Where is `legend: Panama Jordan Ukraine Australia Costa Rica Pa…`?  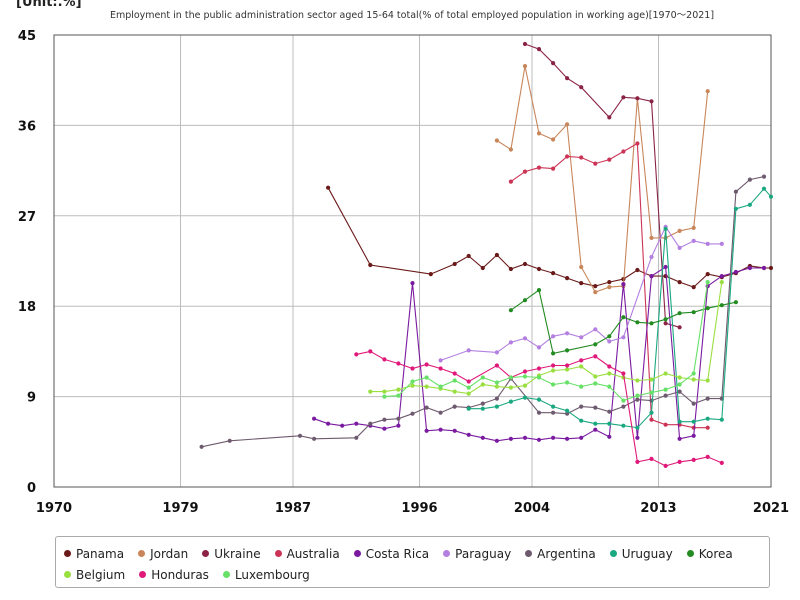
legend: Panama Jordan Ukraine Australia Costa Rica Pa… is located at coordinates (412, 562).